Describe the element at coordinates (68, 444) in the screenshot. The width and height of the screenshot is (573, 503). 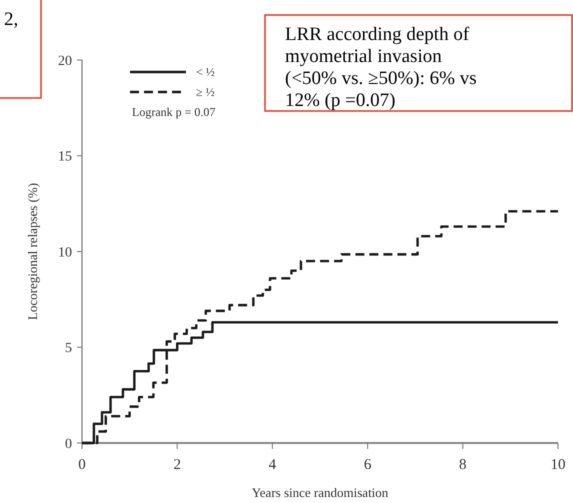
I see `y-tick-label: 0` at that location.